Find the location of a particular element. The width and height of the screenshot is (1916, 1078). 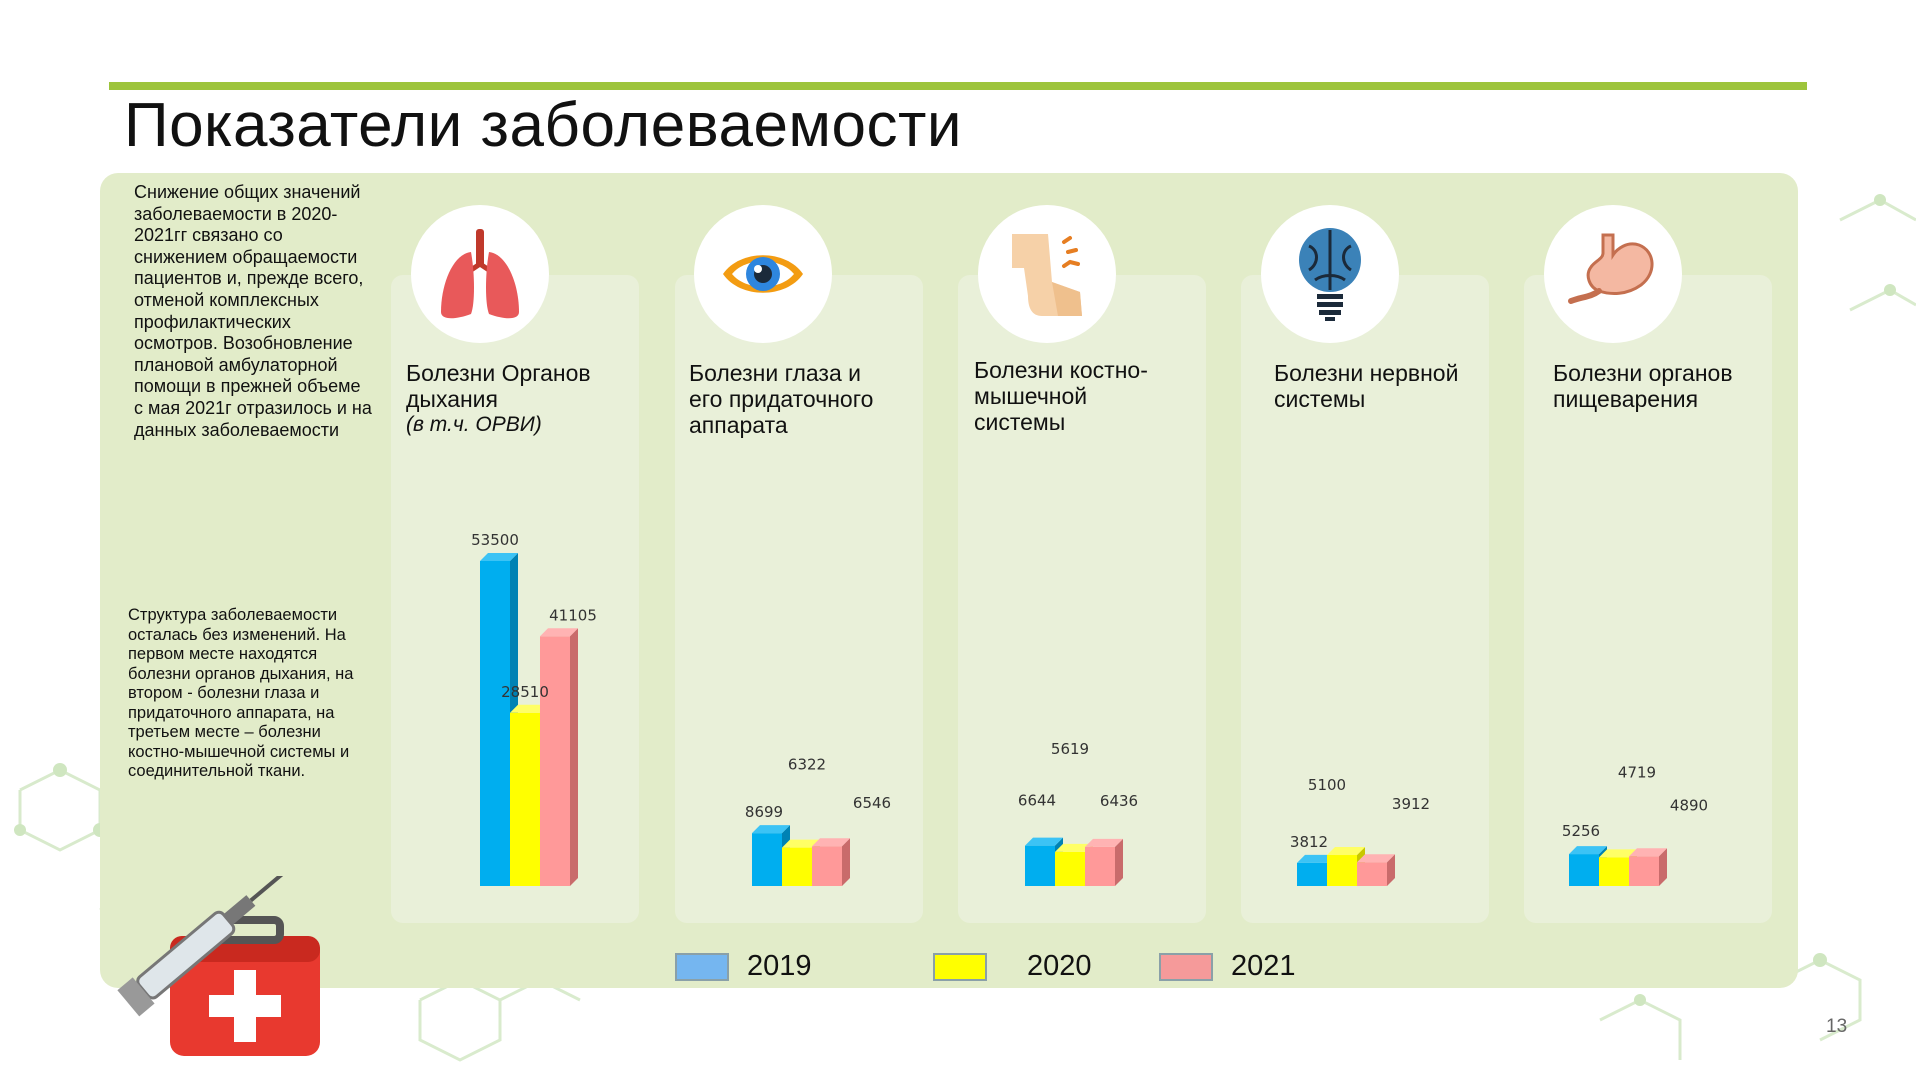

stomach-icon is located at coordinates (1611, 268).